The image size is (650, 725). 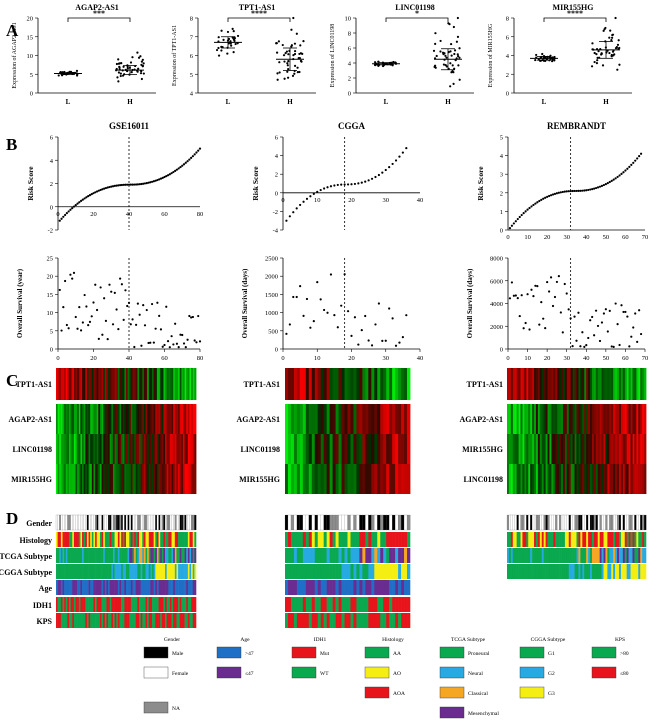 I want to click on legend-label: G3, so click(x=551, y=694).